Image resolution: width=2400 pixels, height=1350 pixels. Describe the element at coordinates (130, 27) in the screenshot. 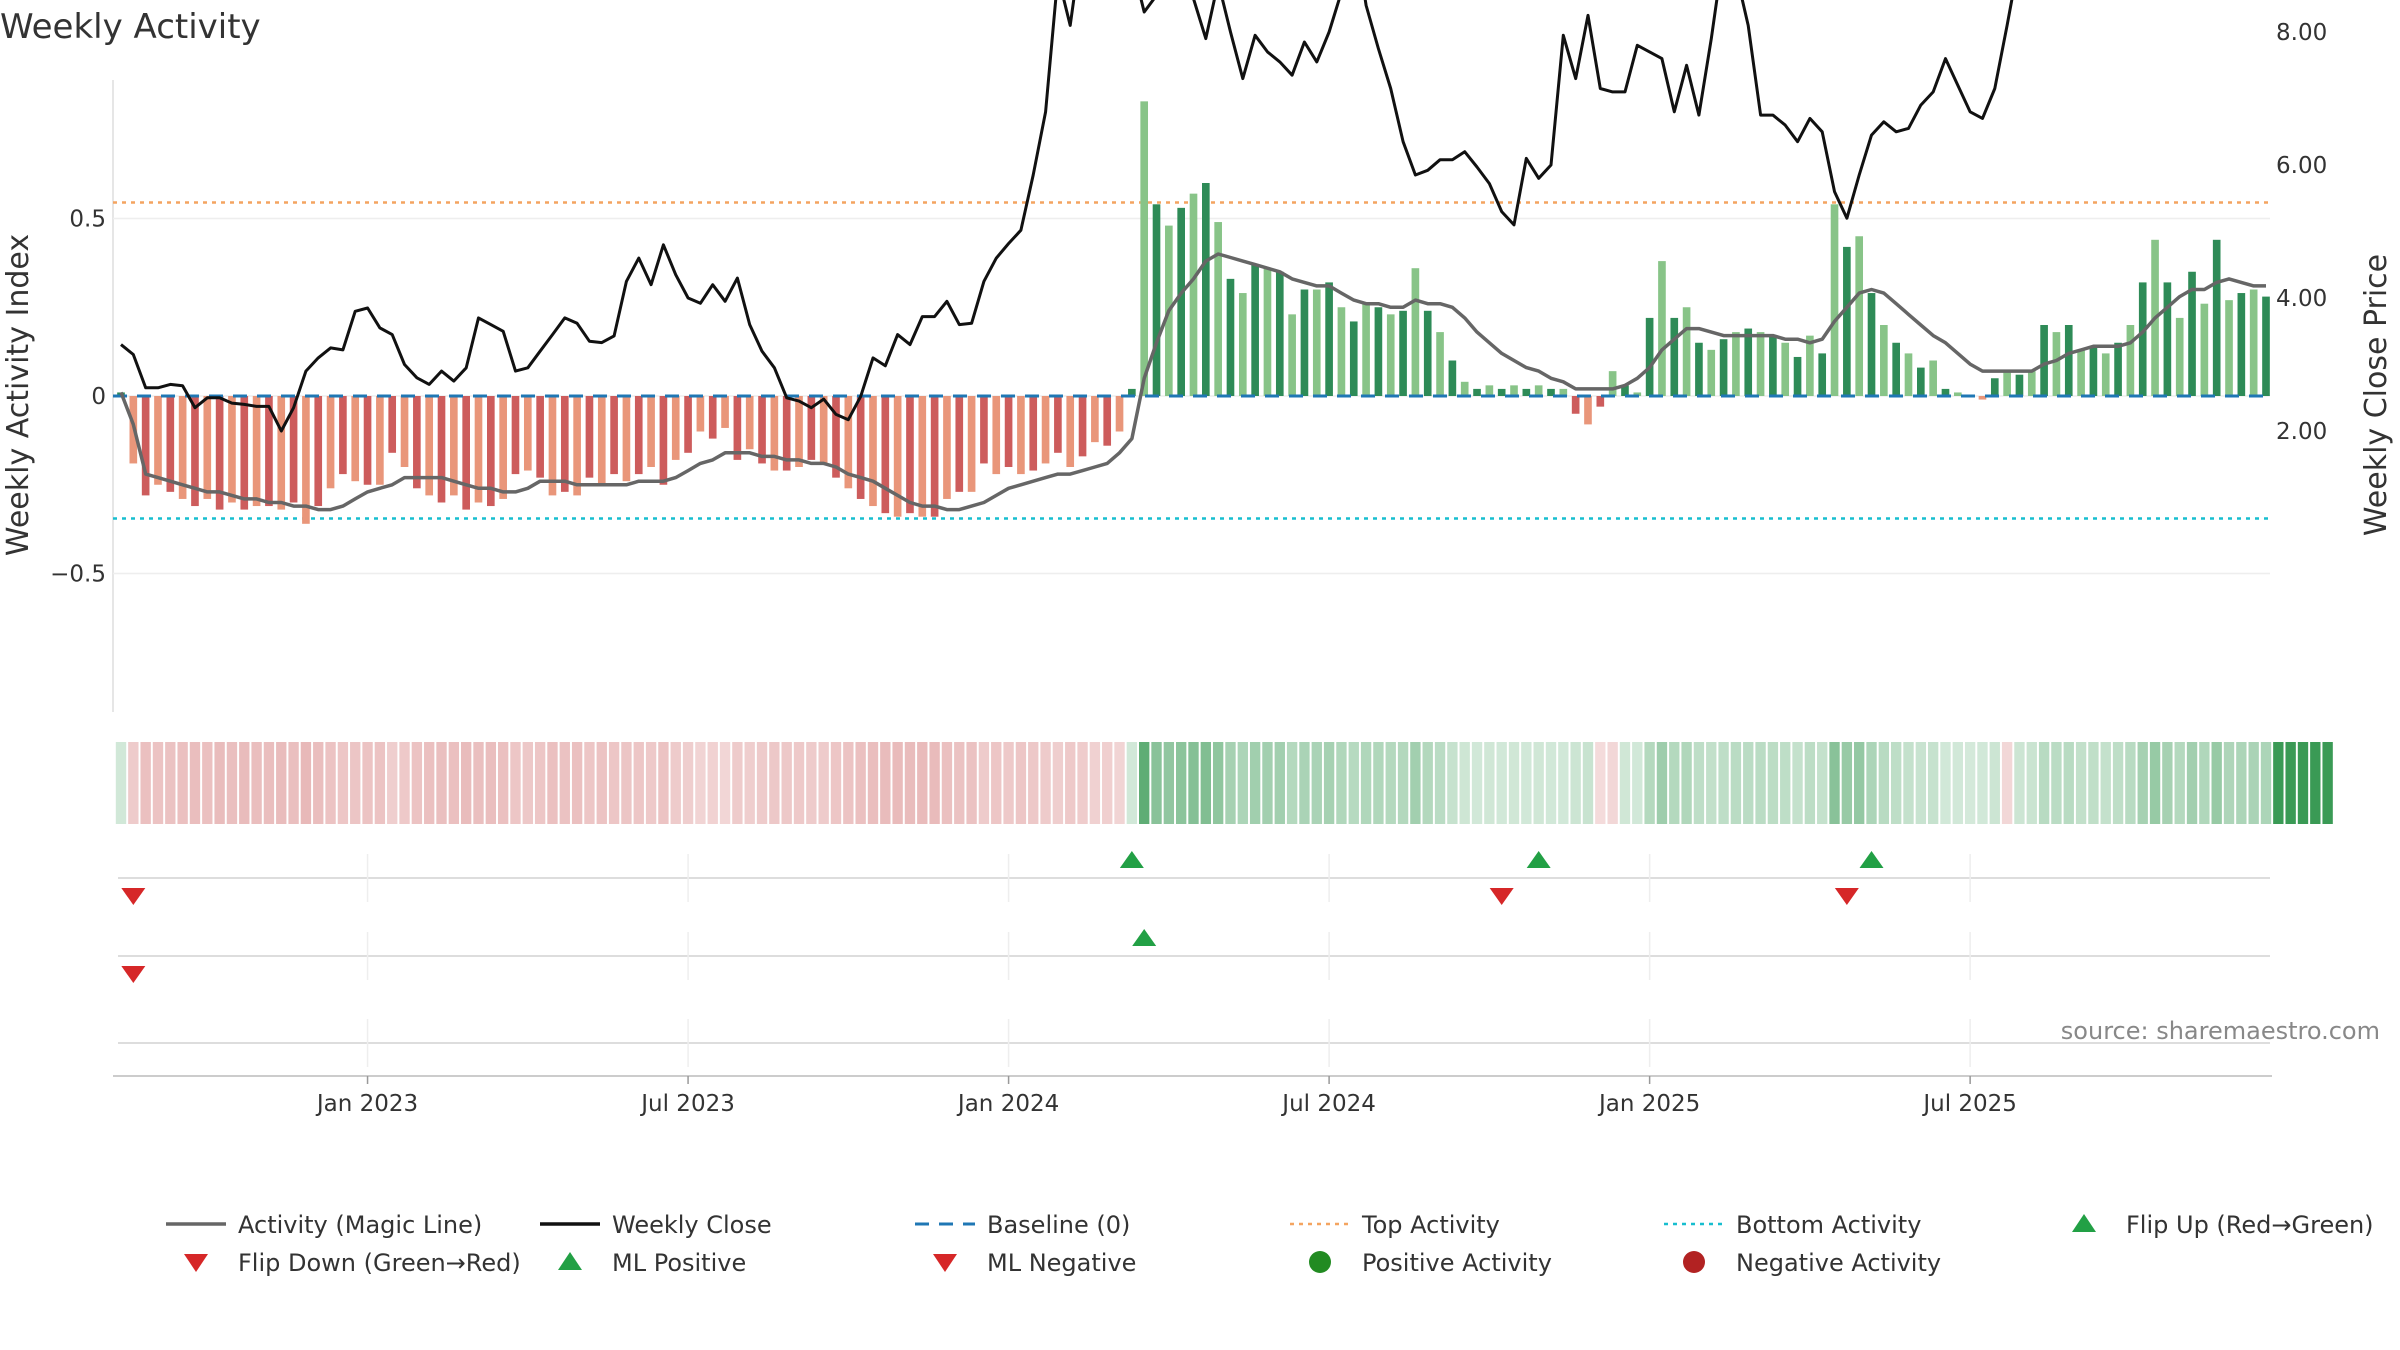

I see `chart-title: Weekly Activity` at that location.